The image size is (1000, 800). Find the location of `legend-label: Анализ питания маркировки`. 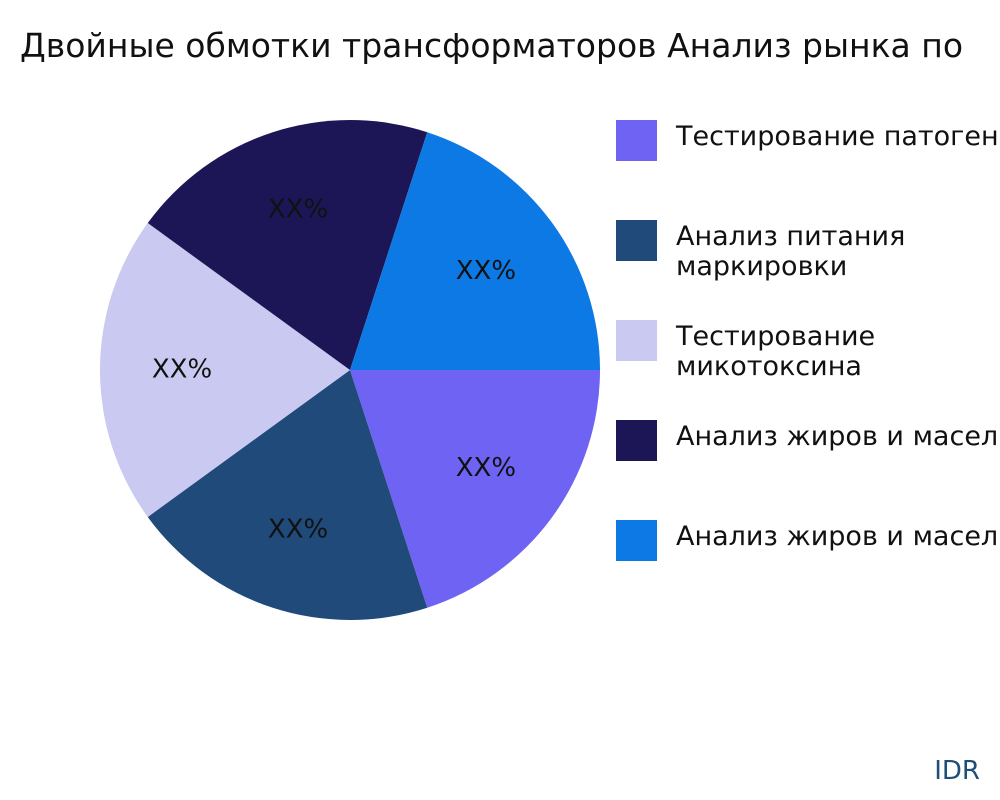

legend-label: Анализ питания маркировки is located at coordinates (791, 251).